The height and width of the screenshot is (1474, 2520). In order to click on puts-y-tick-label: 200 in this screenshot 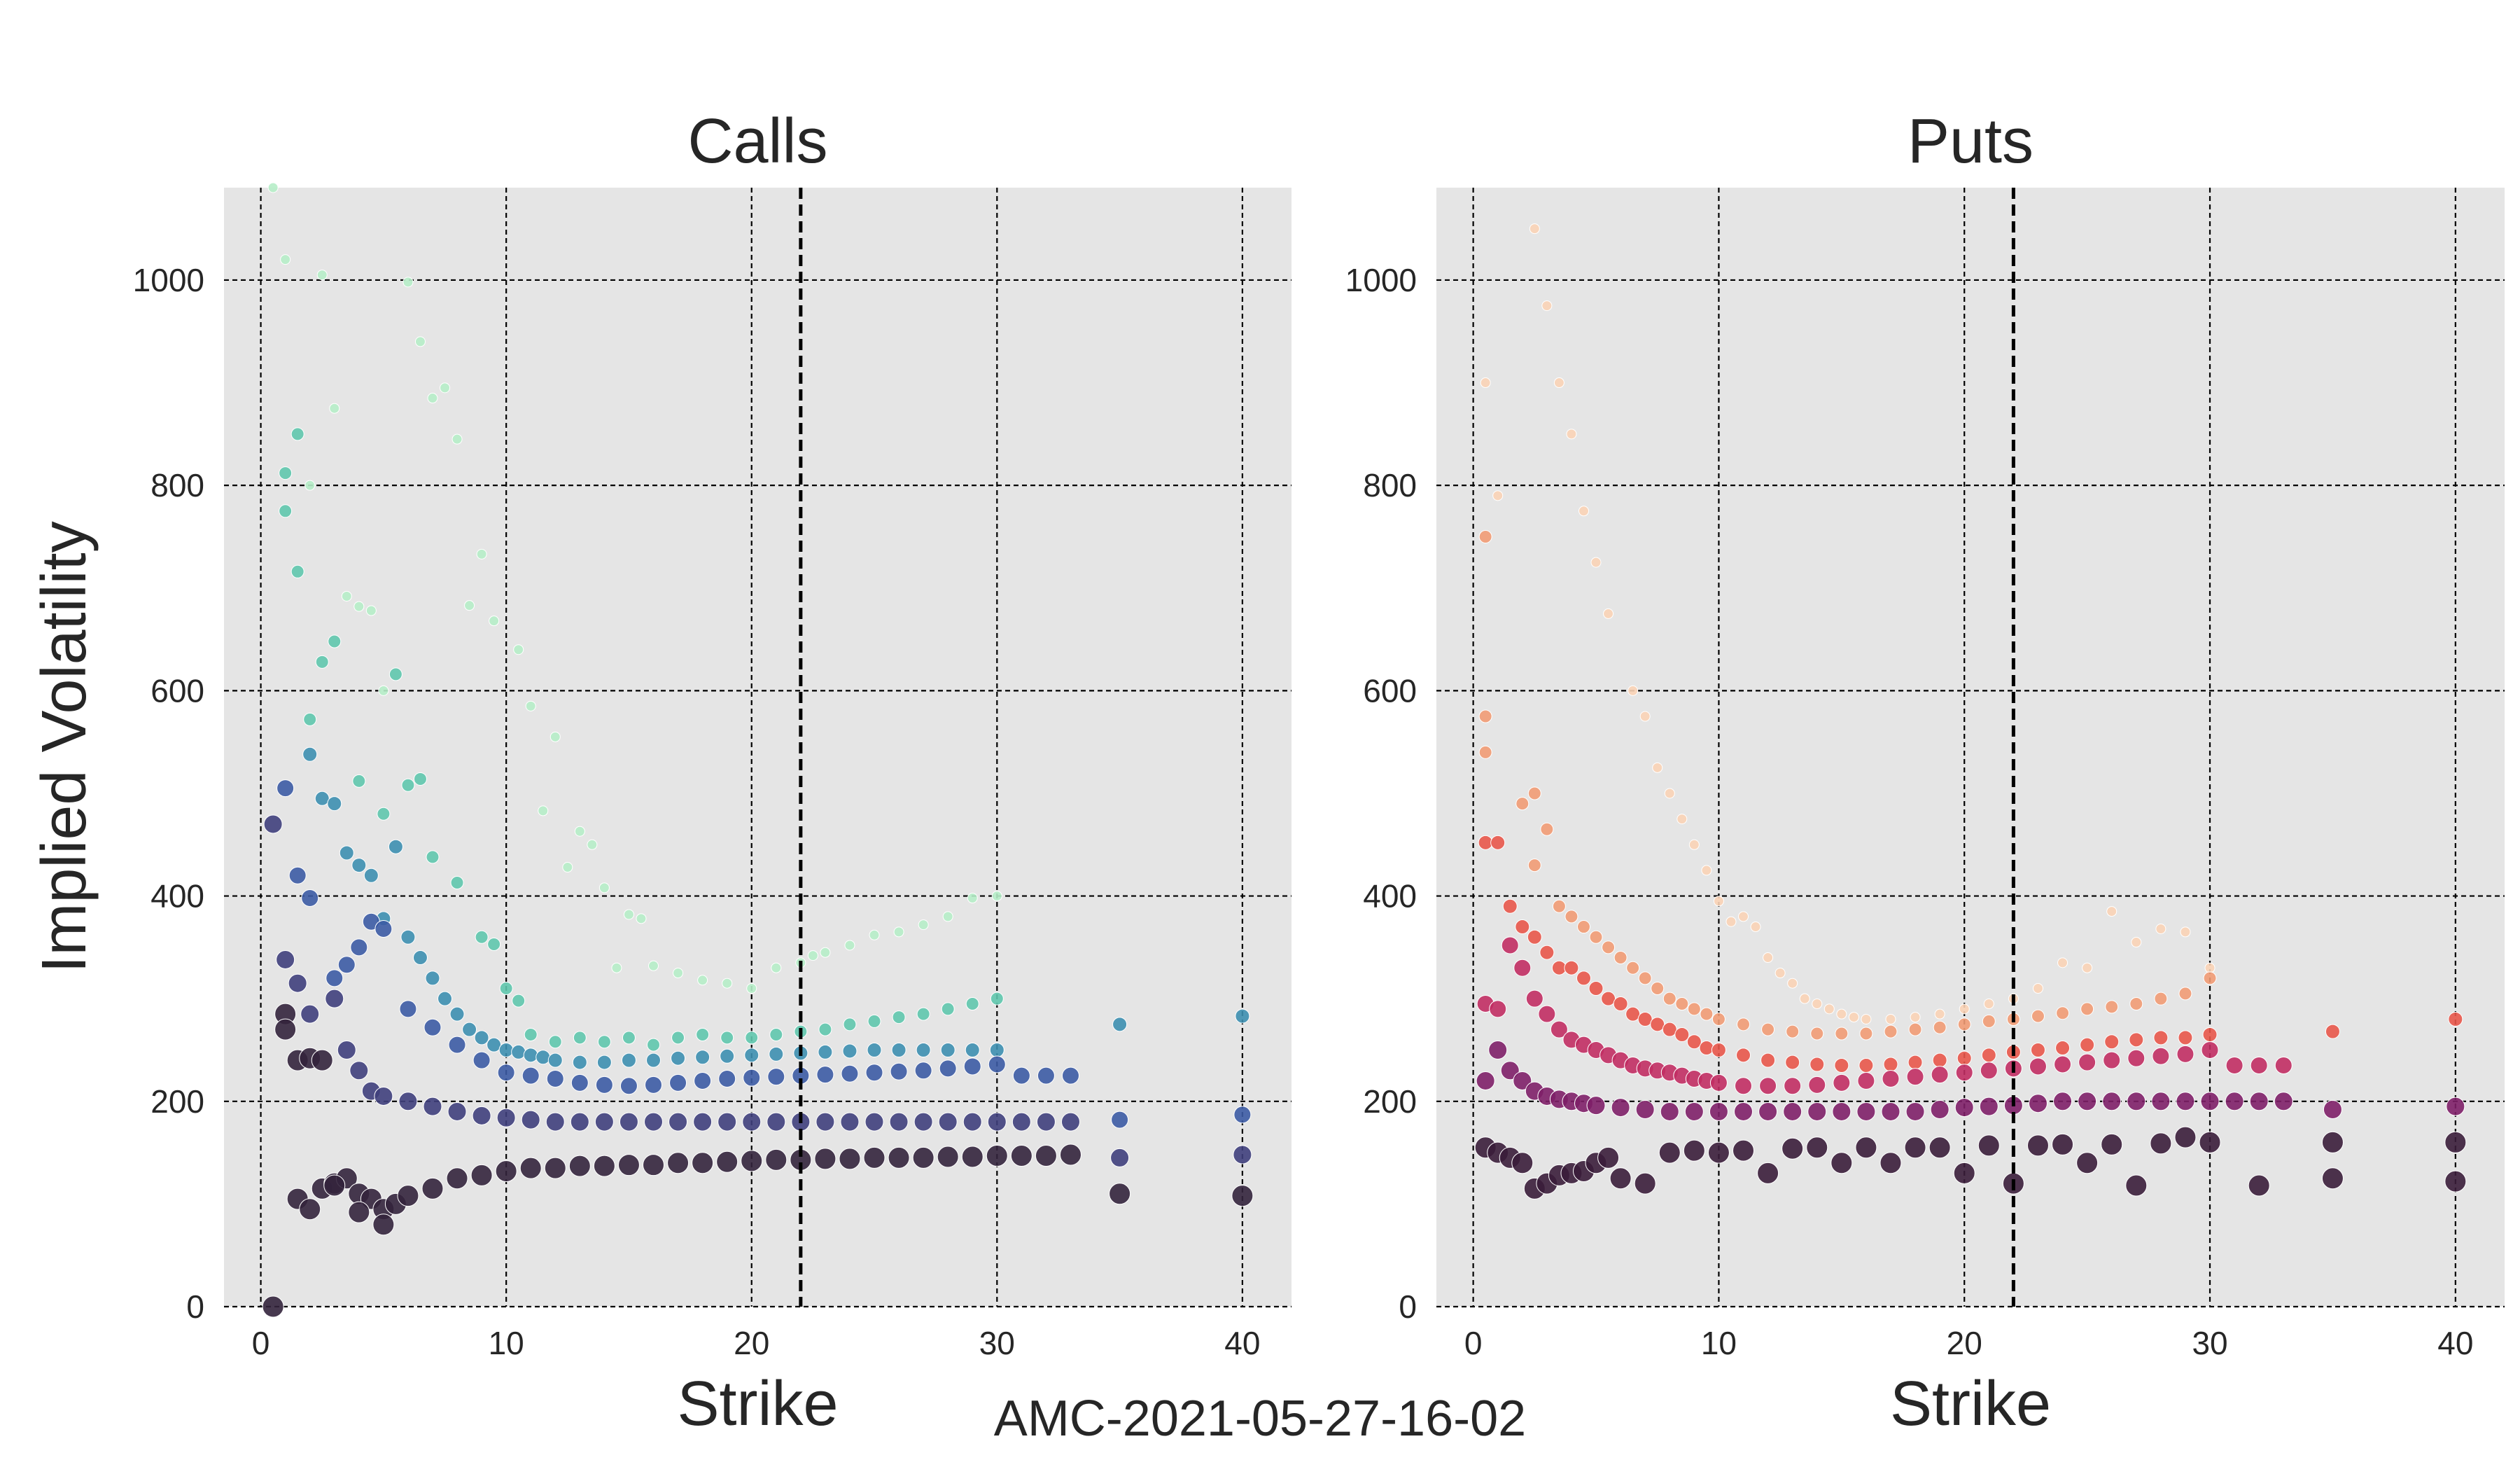, I will do `click(1390, 1101)`.